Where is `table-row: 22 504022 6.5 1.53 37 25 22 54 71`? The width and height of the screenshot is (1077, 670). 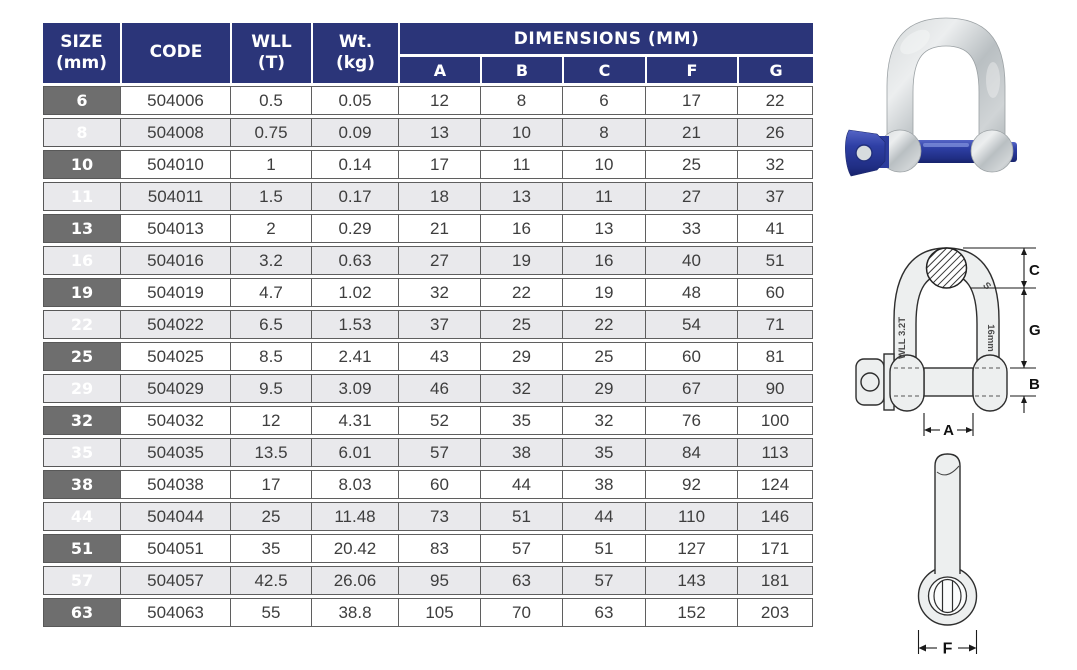 table-row: 22 504022 6.5 1.53 37 25 22 54 71 is located at coordinates (428, 324).